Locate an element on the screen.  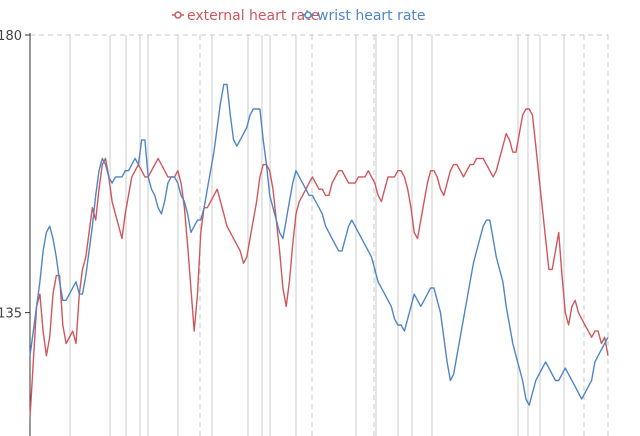
legend-label: wrist heart rate is located at coordinates (371, 16).